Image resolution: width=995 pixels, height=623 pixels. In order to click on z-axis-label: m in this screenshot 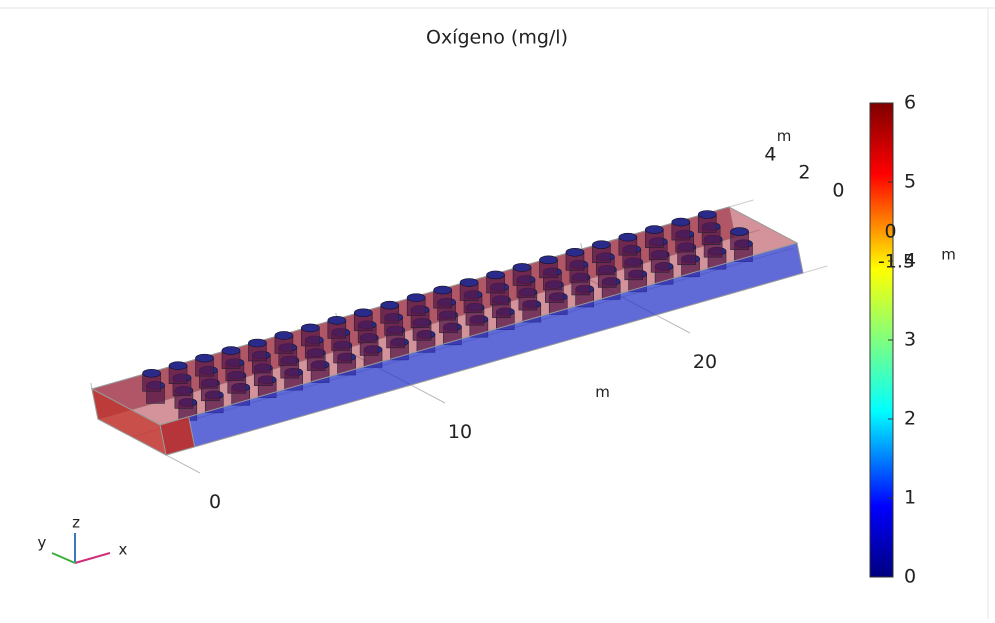, I will do `click(948, 255)`.